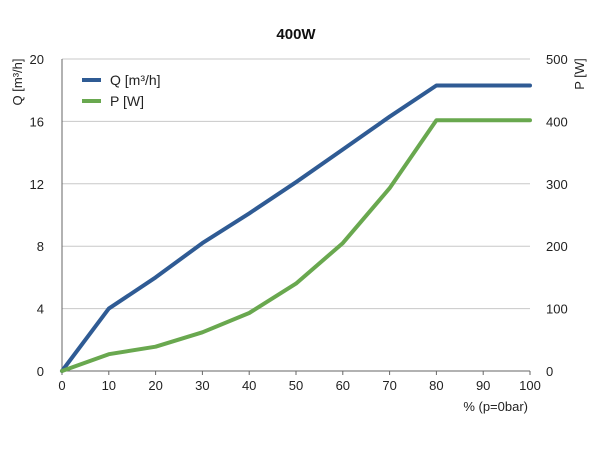 The width and height of the screenshot is (600, 465). What do you see at coordinates (579, 74) in the screenshot?
I see `y-axis-label-right: P [W]` at bounding box center [579, 74].